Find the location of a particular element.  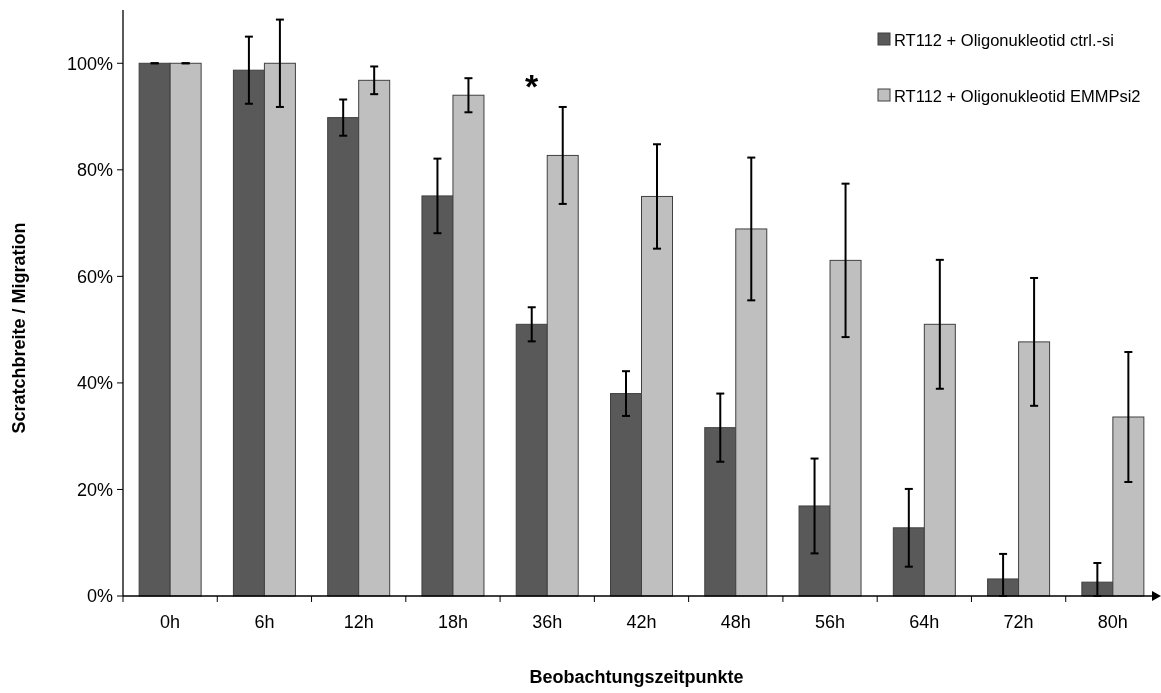

y-tick-label: 80% is located at coordinates (94, 170).